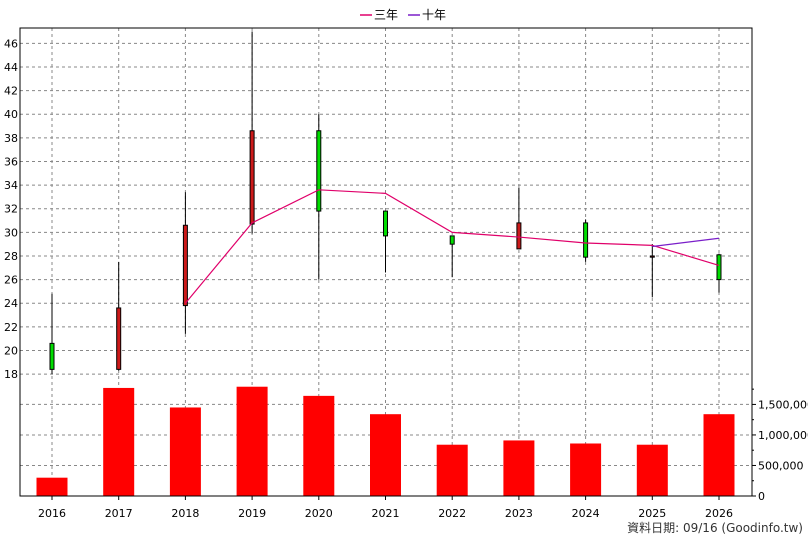 The height and width of the screenshot is (540, 808). Describe the element at coordinates (652, 513) in the screenshot. I see `x-tick-label: 2025` at that location.